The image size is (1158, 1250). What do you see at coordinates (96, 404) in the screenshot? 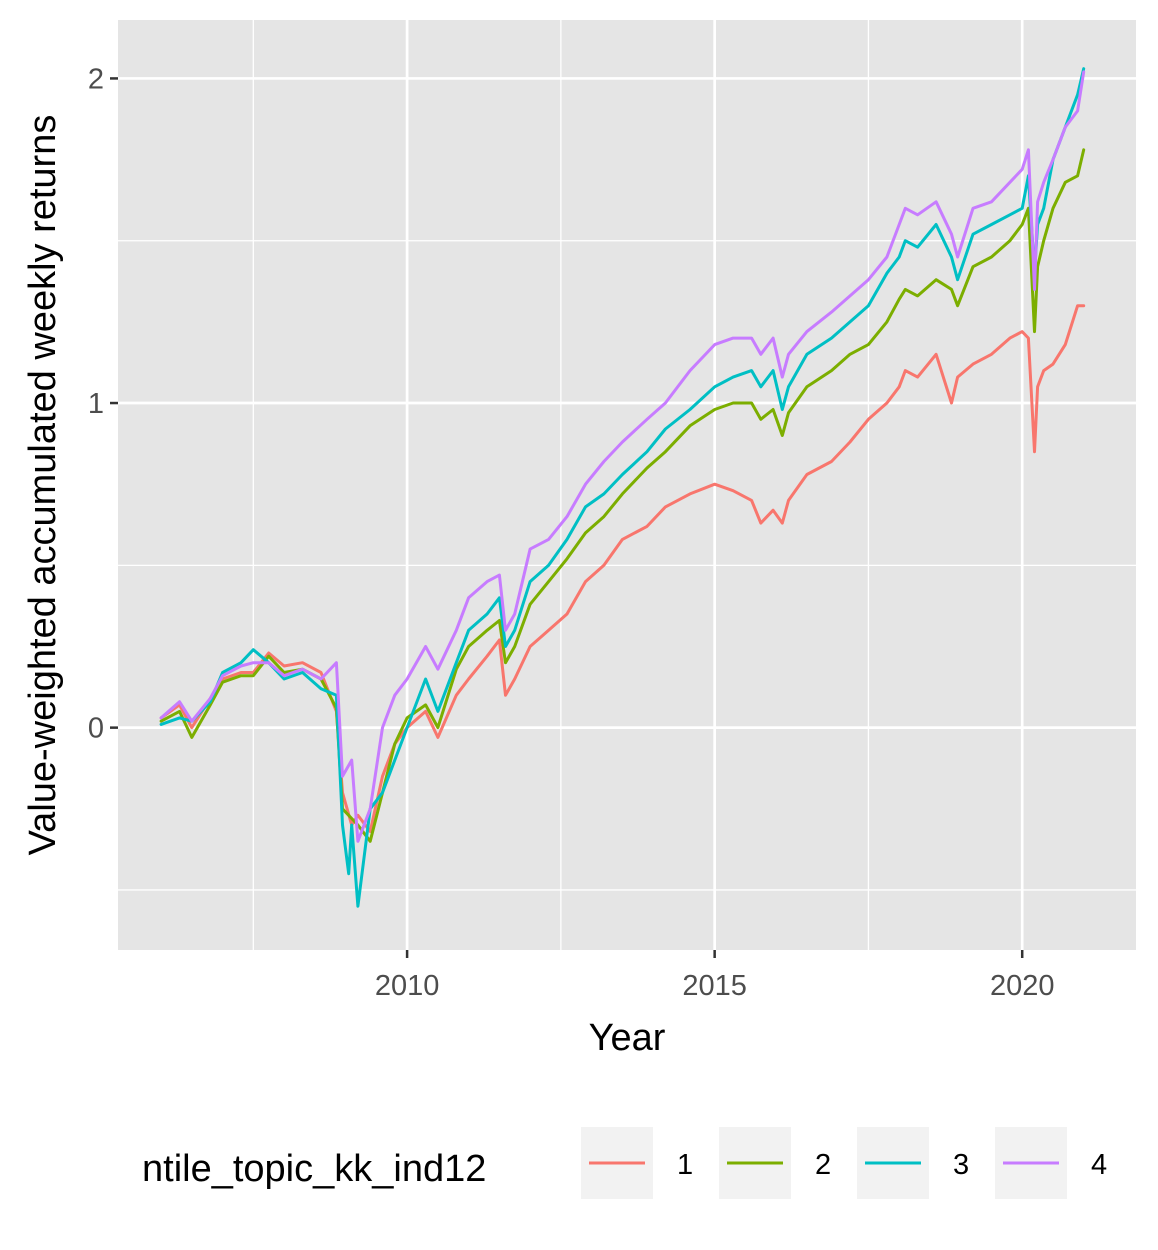
I see `y-tick-label: 1` at bounding box center [96, 404].